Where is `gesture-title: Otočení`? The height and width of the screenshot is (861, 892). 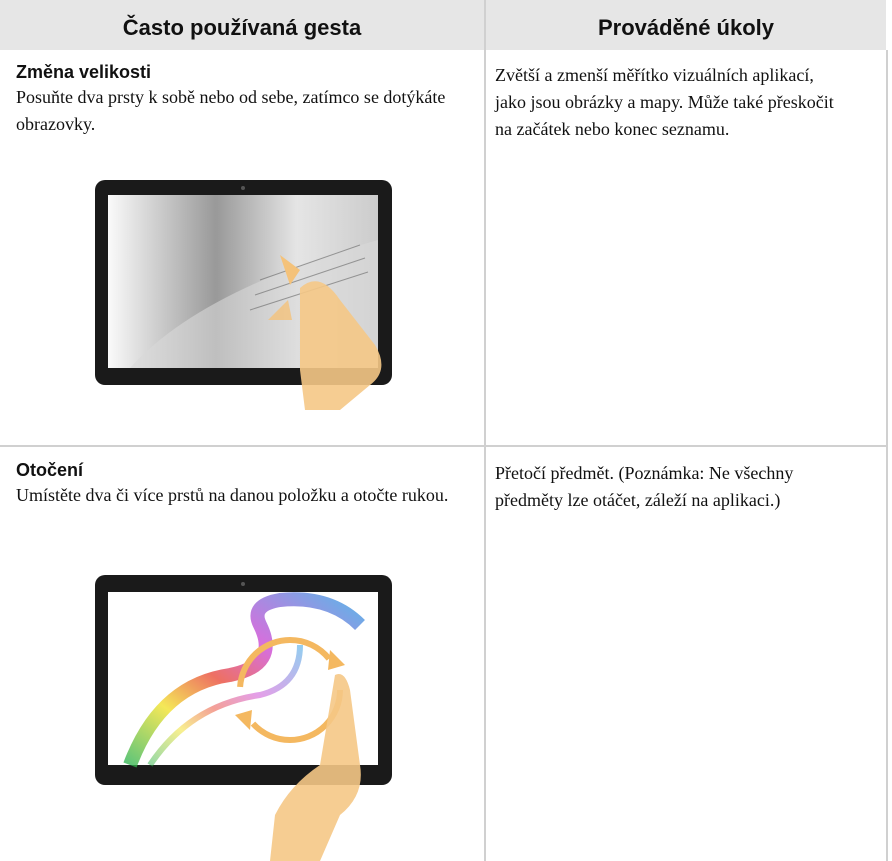 gesture-title: Otočení is located at coordinates (50, 470).